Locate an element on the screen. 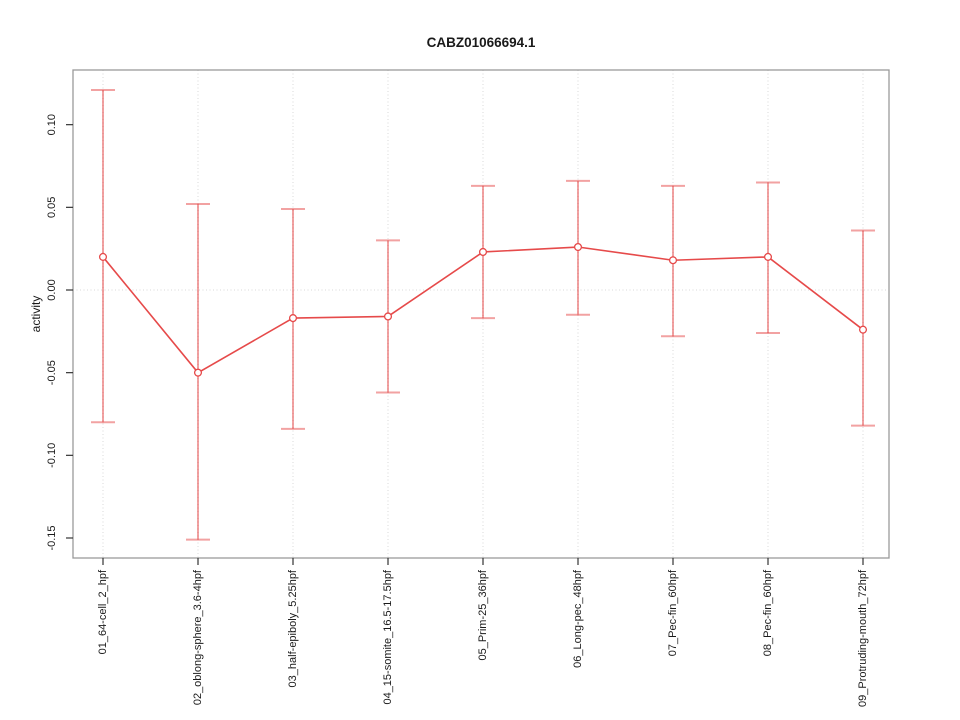  x-tick-label: 06_Long-pec_48hpf is located at coordinates (578, 618).